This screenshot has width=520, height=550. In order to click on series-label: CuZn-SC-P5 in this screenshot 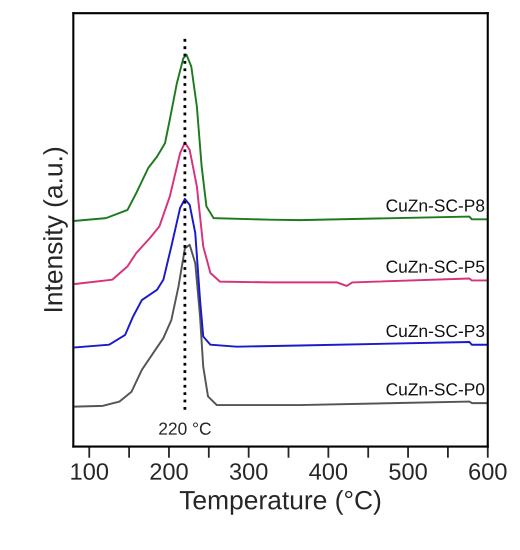, I will do `click(435, 266)`.